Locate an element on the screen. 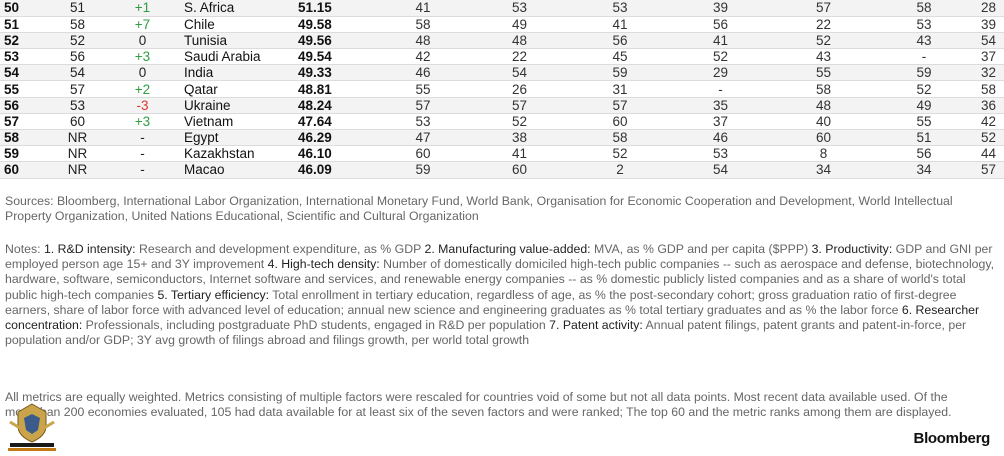  previous-rank-cell: 58 is located at coordinates (77, 24).